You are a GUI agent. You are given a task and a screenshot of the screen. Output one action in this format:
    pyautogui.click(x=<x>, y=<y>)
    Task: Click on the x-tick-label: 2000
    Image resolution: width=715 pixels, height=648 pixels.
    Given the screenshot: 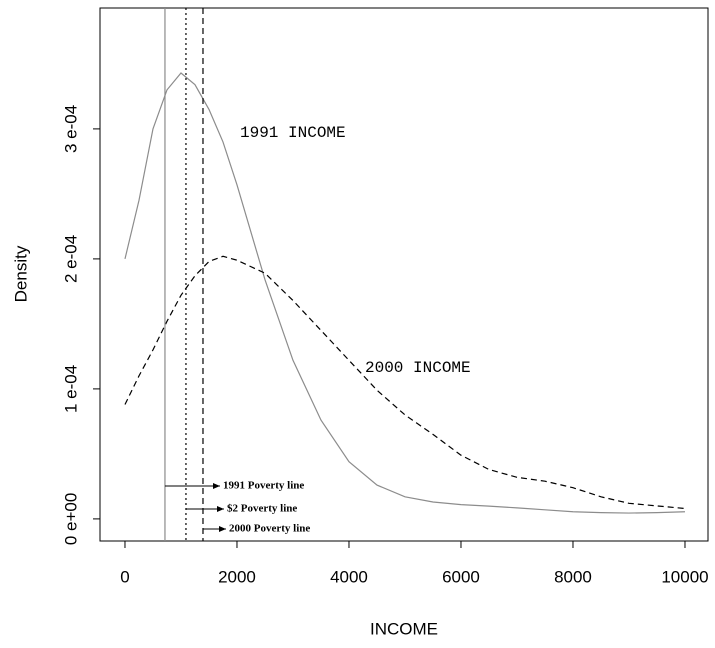 What is the action you would take?
    pyautogui.click(x=237, y=576)
    